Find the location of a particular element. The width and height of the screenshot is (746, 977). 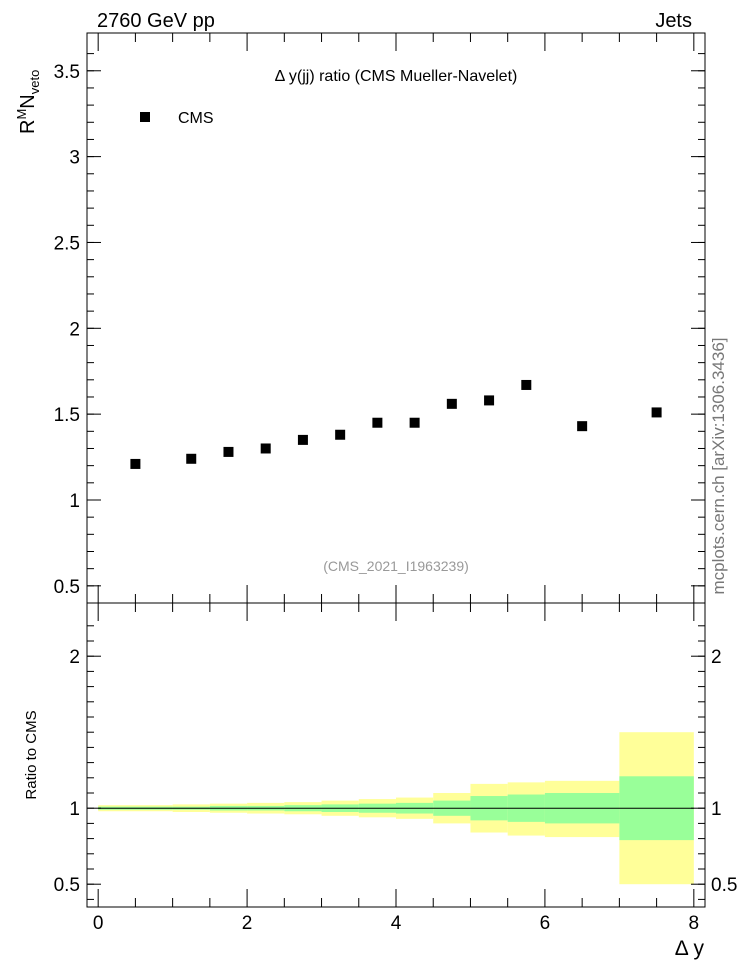

header-right-label: Jets is located at coordinates (673, 21).